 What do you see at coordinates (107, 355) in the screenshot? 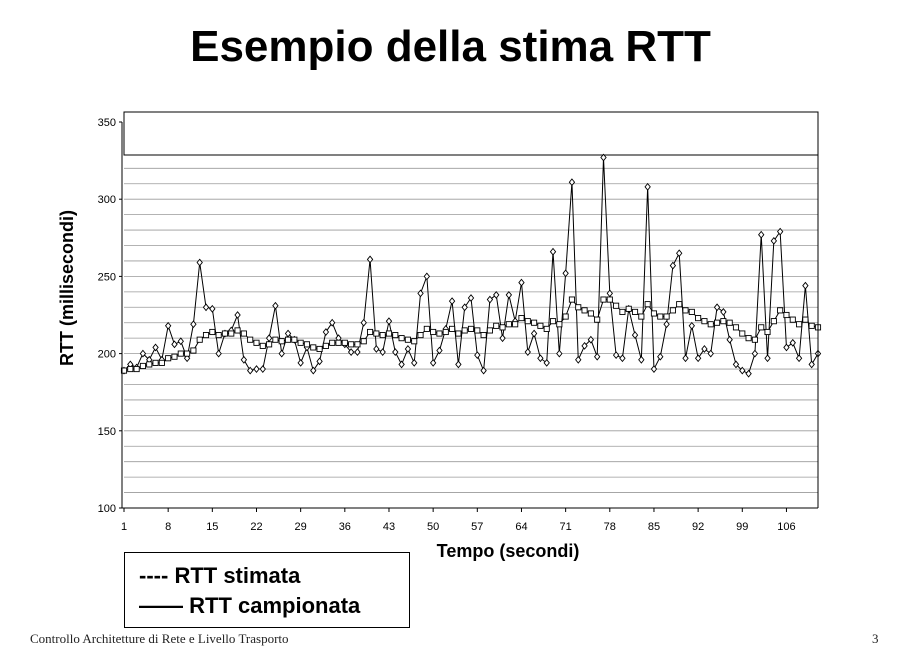
I see `y-tick-label: 200` at bounding box center [107, 355].